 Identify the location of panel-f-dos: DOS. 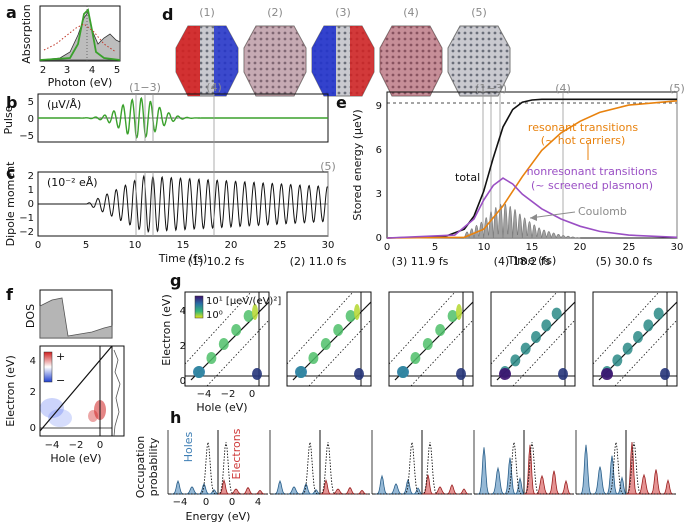
(30, 316).